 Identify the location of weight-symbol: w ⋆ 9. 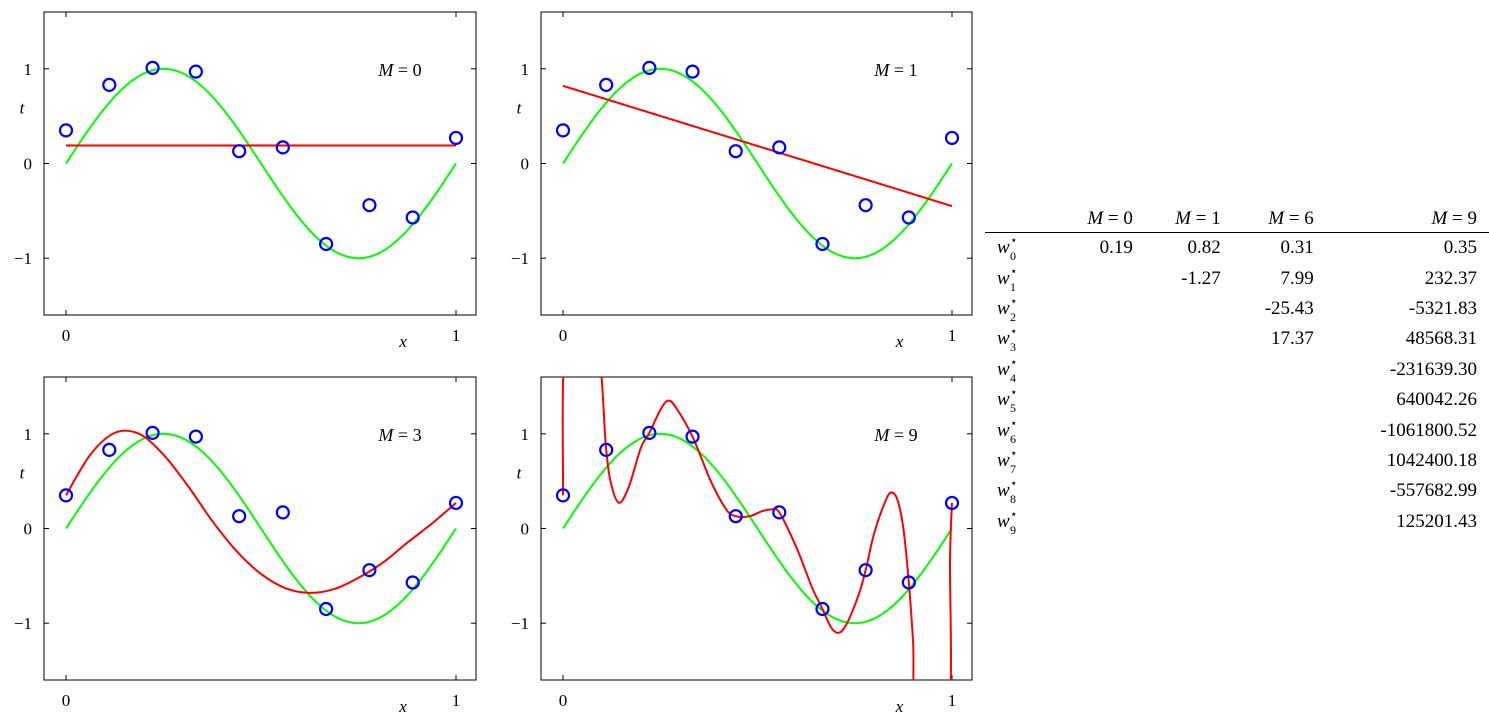
(1022, 522).